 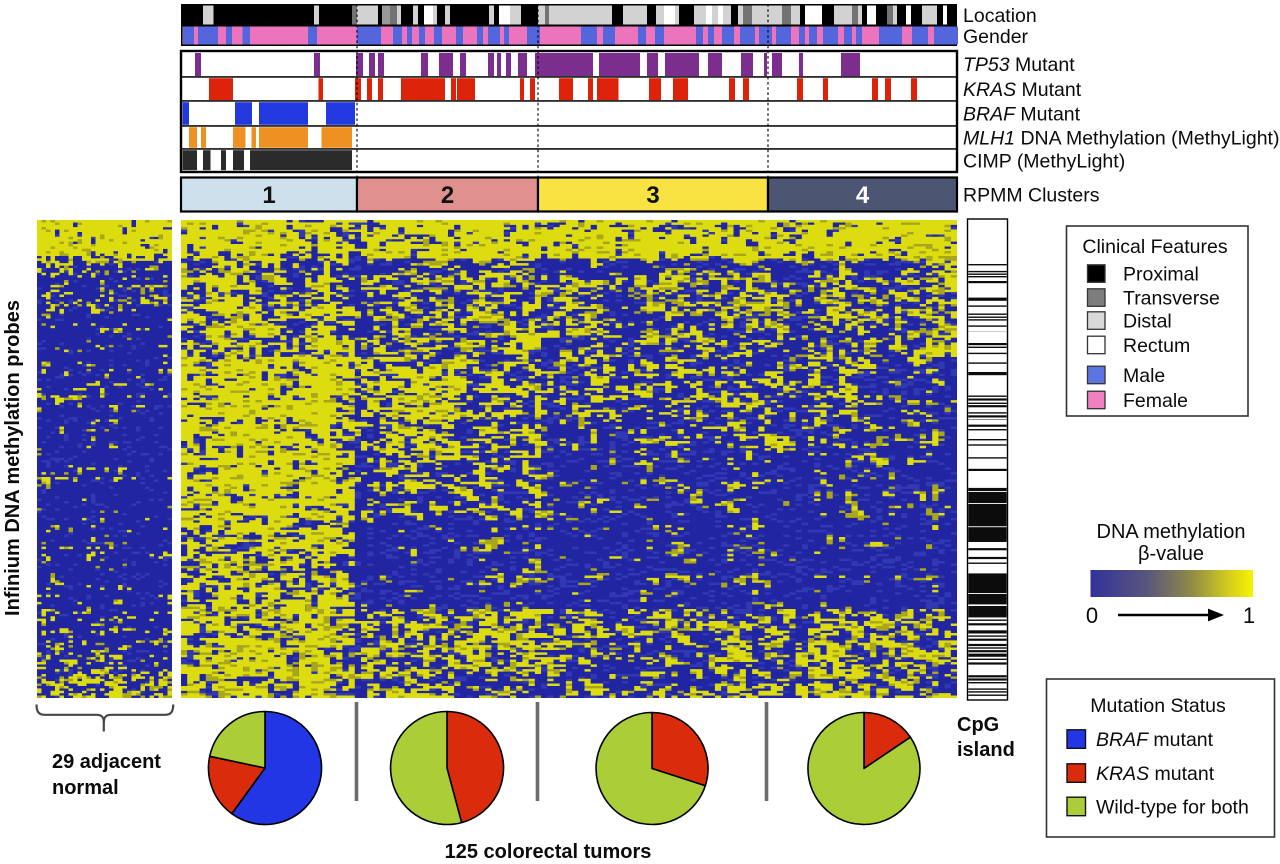 What do you see at coordinates (1022, 90) in the screenshot?
I see `svg-text: KRAS Mutant` at bounding box center [1022, 90].